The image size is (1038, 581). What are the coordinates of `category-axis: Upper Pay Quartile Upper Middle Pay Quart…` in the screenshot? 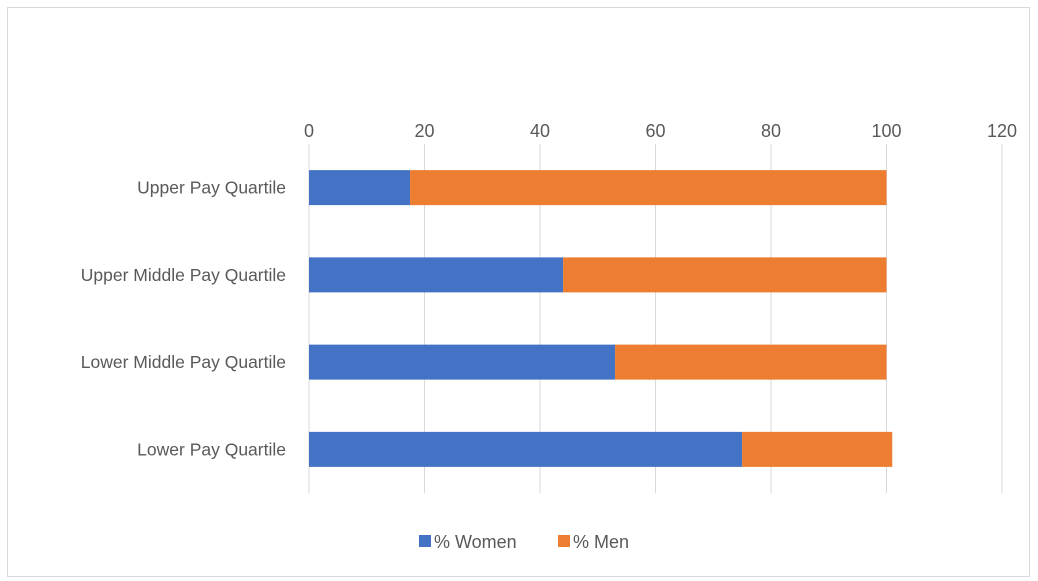 It's located at (183, 319).